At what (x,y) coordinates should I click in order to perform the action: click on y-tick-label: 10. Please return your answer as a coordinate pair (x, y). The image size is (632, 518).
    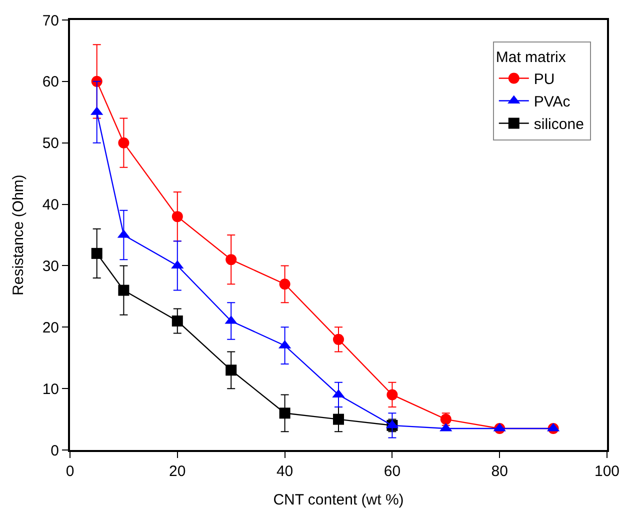
    Looking at the image, I should click on (50, 389).